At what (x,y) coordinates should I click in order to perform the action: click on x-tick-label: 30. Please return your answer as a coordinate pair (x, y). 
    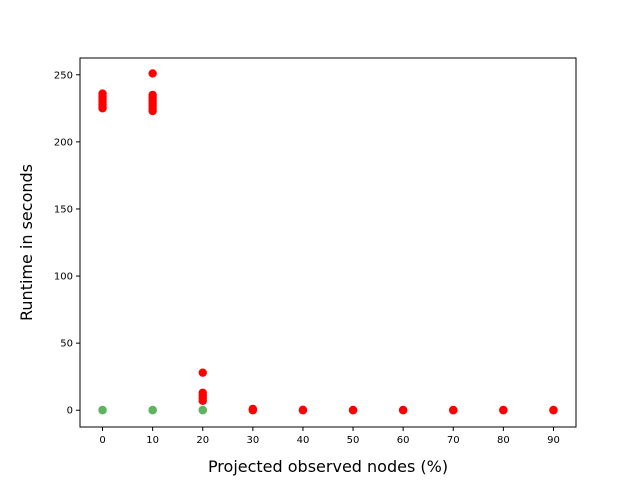
    Looking at the image, I should click on (252, 440).